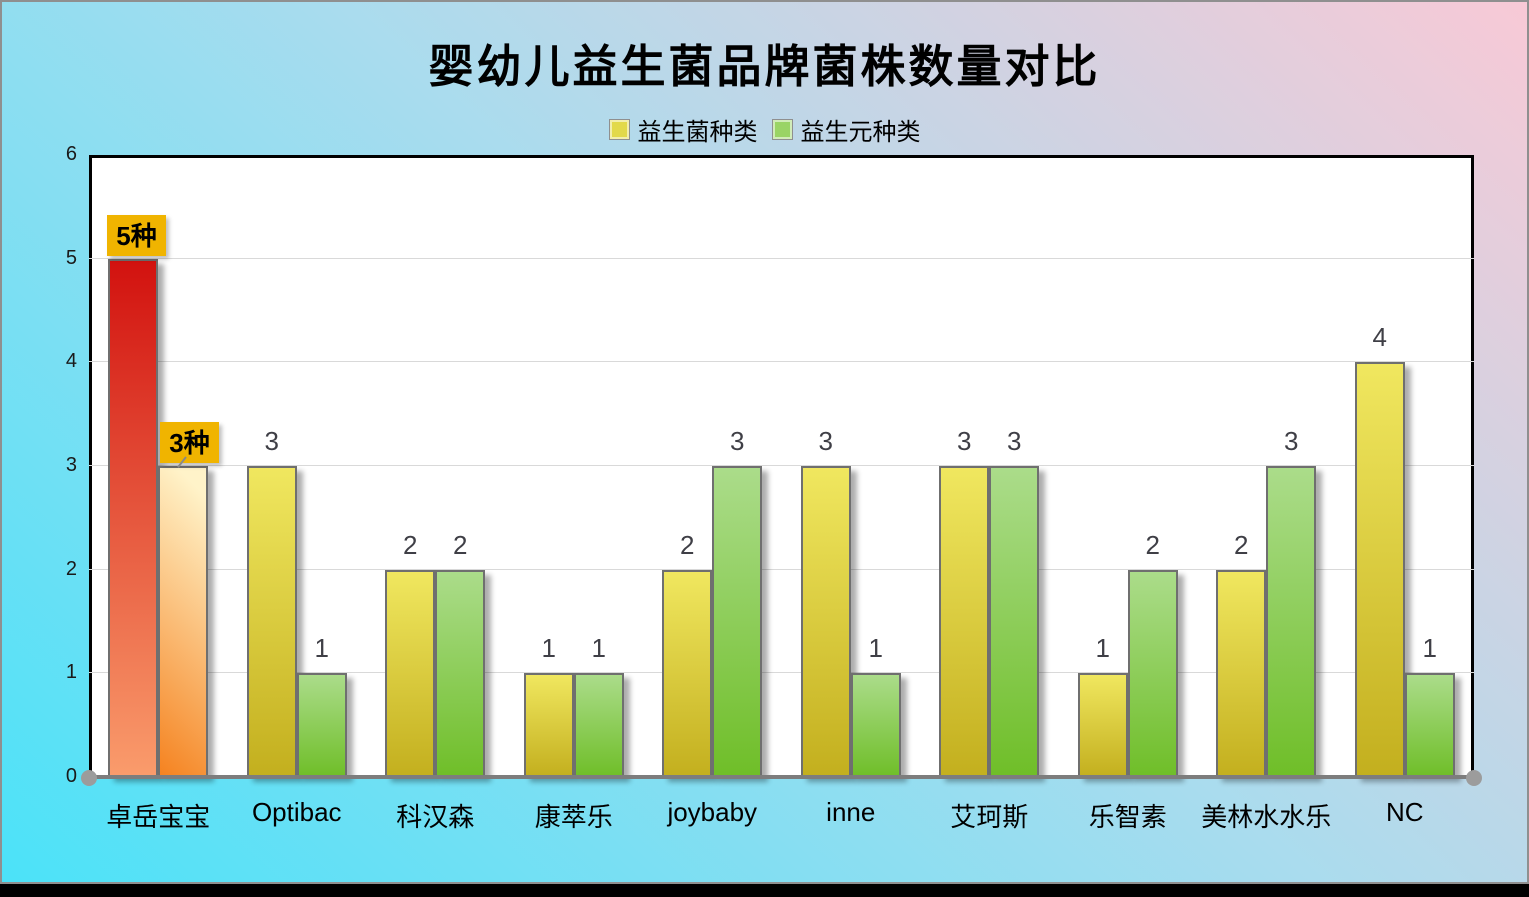 This screenshot has width=1529, height=897. I want to click on x-category-label-0: 卓岳宝宝, so click(158, 817).